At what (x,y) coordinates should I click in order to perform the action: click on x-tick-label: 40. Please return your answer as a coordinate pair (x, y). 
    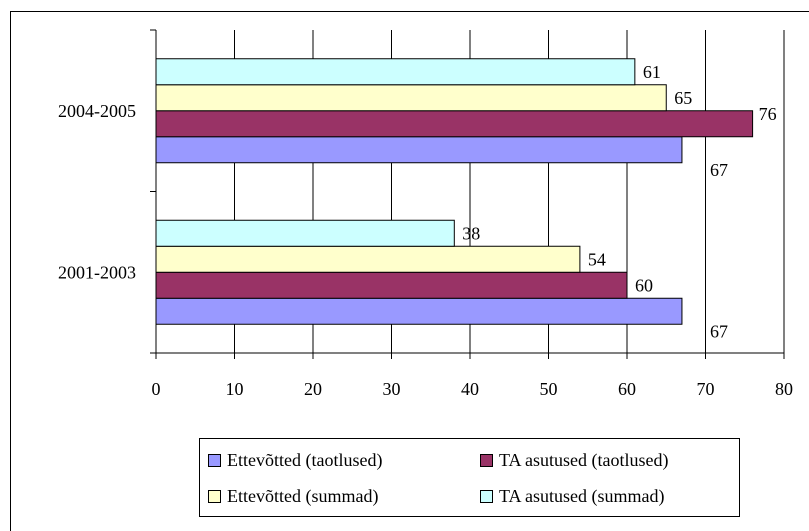
    Looking at the image, I should click on (470, 389).